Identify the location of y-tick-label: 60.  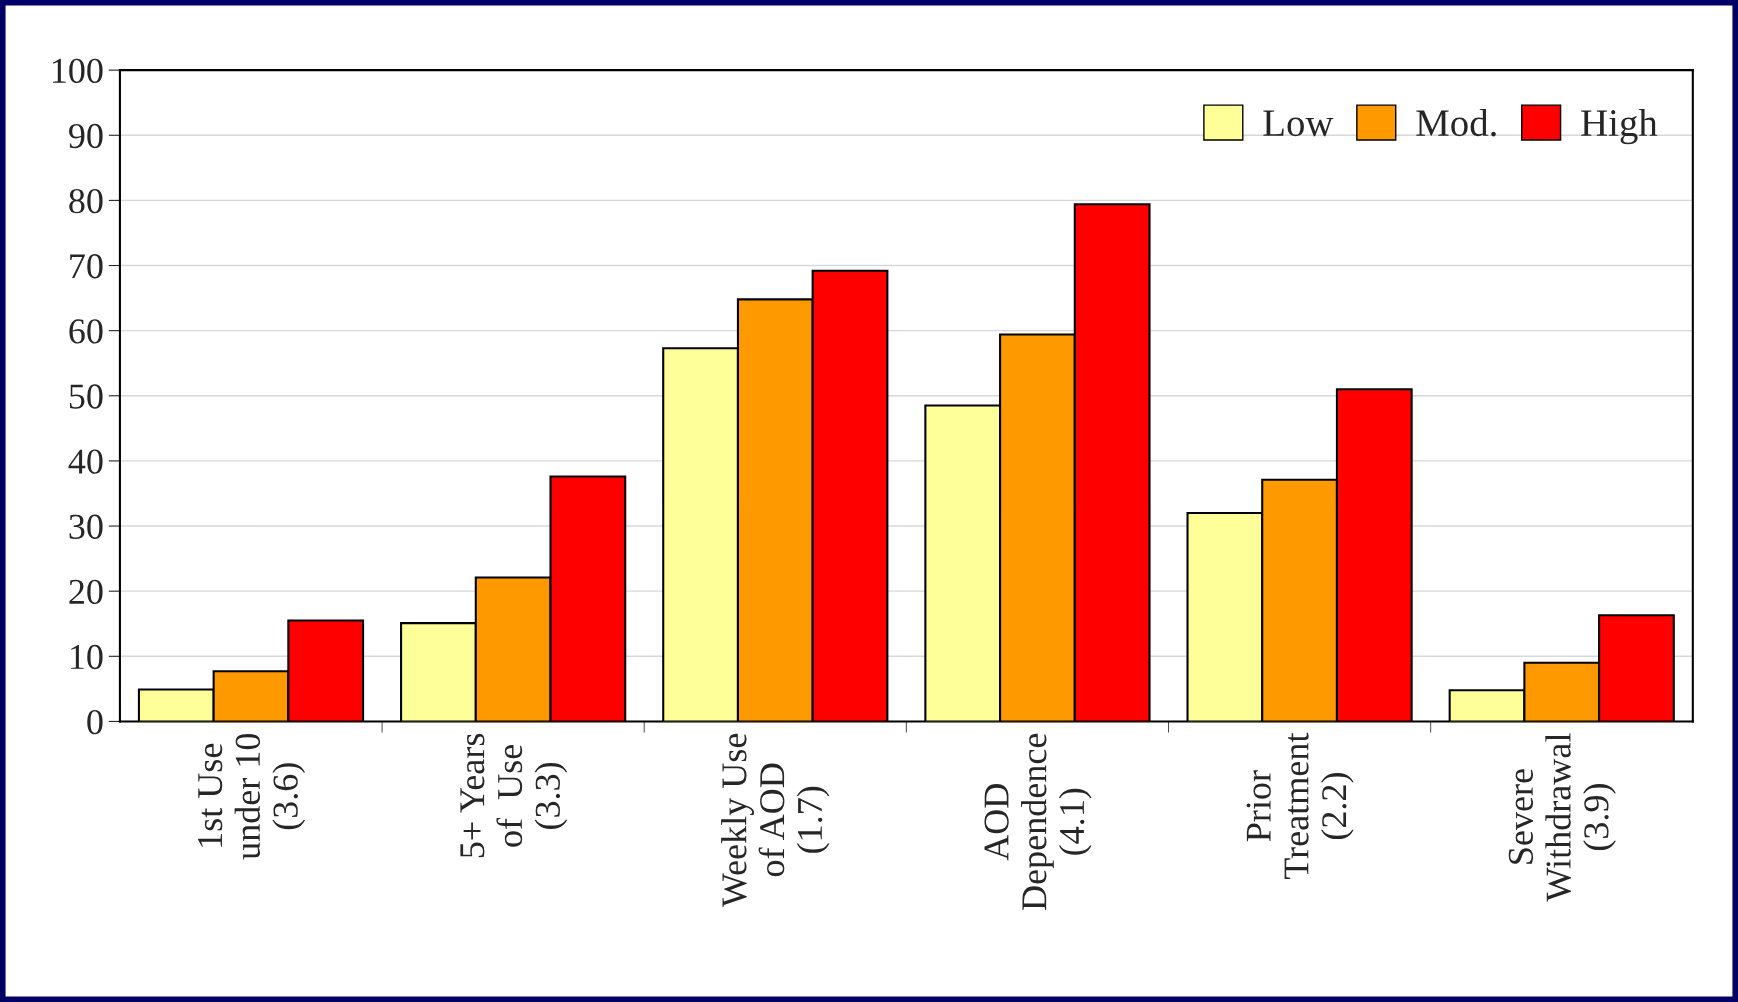
(86, 331).